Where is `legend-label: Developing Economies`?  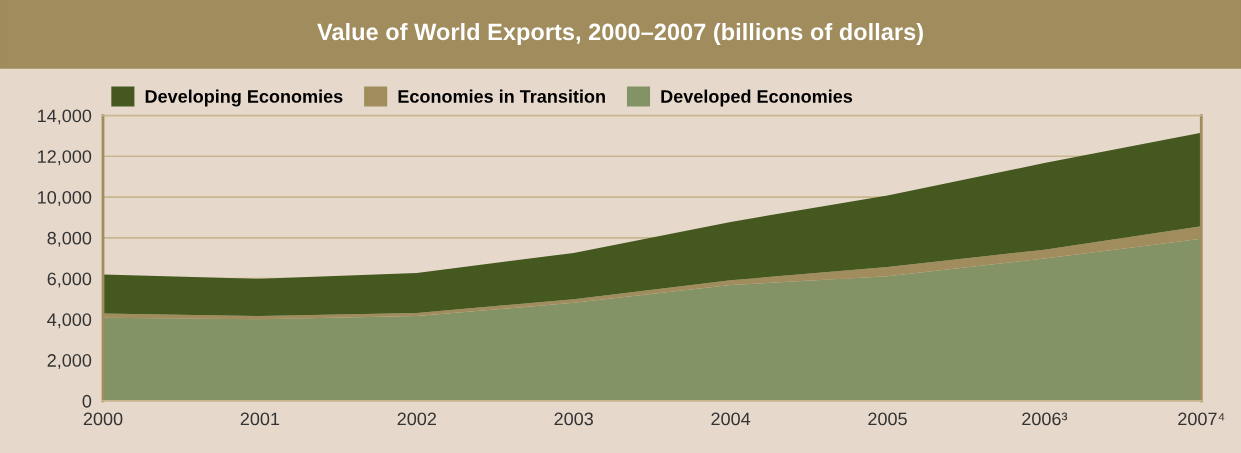
legend-label: Developing Economies is located at coordinates (244, 98).